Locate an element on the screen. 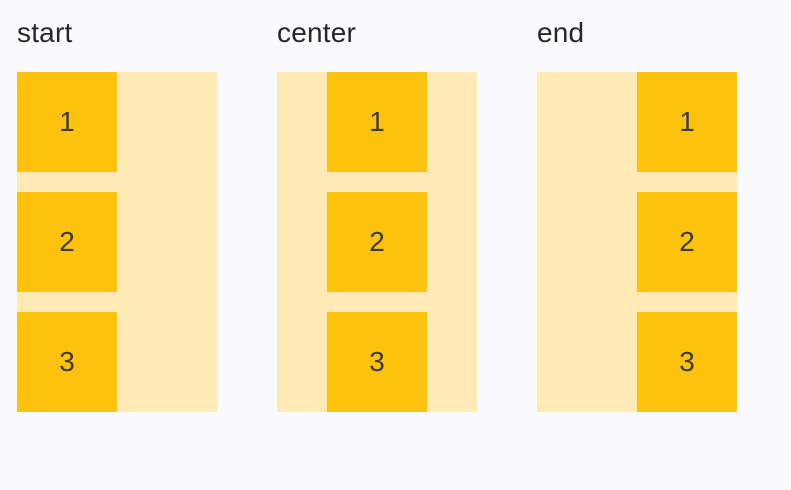 Image resolution: width=791 pixels, height=490 pixels. column-label-start: start is located at coordinates (45, 32).